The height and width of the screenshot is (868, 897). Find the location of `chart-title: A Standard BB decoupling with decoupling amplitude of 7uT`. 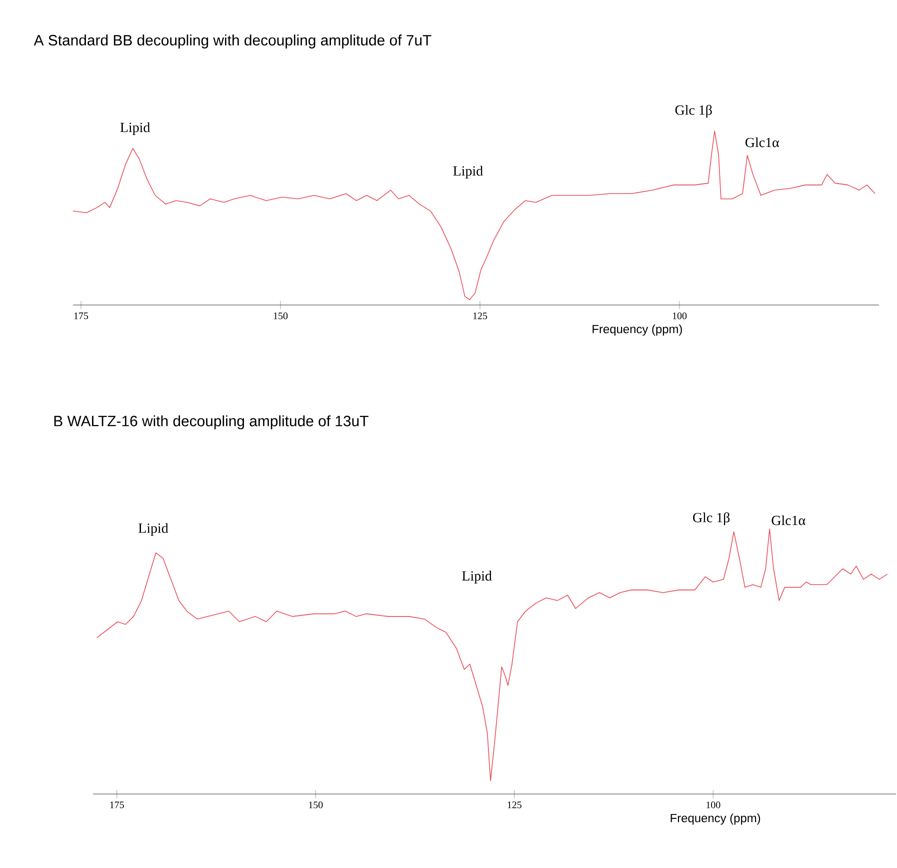

chart-title: A Standard BB decoupling with decoupling amplitude of 7uT is located at coordinates (233, 41).